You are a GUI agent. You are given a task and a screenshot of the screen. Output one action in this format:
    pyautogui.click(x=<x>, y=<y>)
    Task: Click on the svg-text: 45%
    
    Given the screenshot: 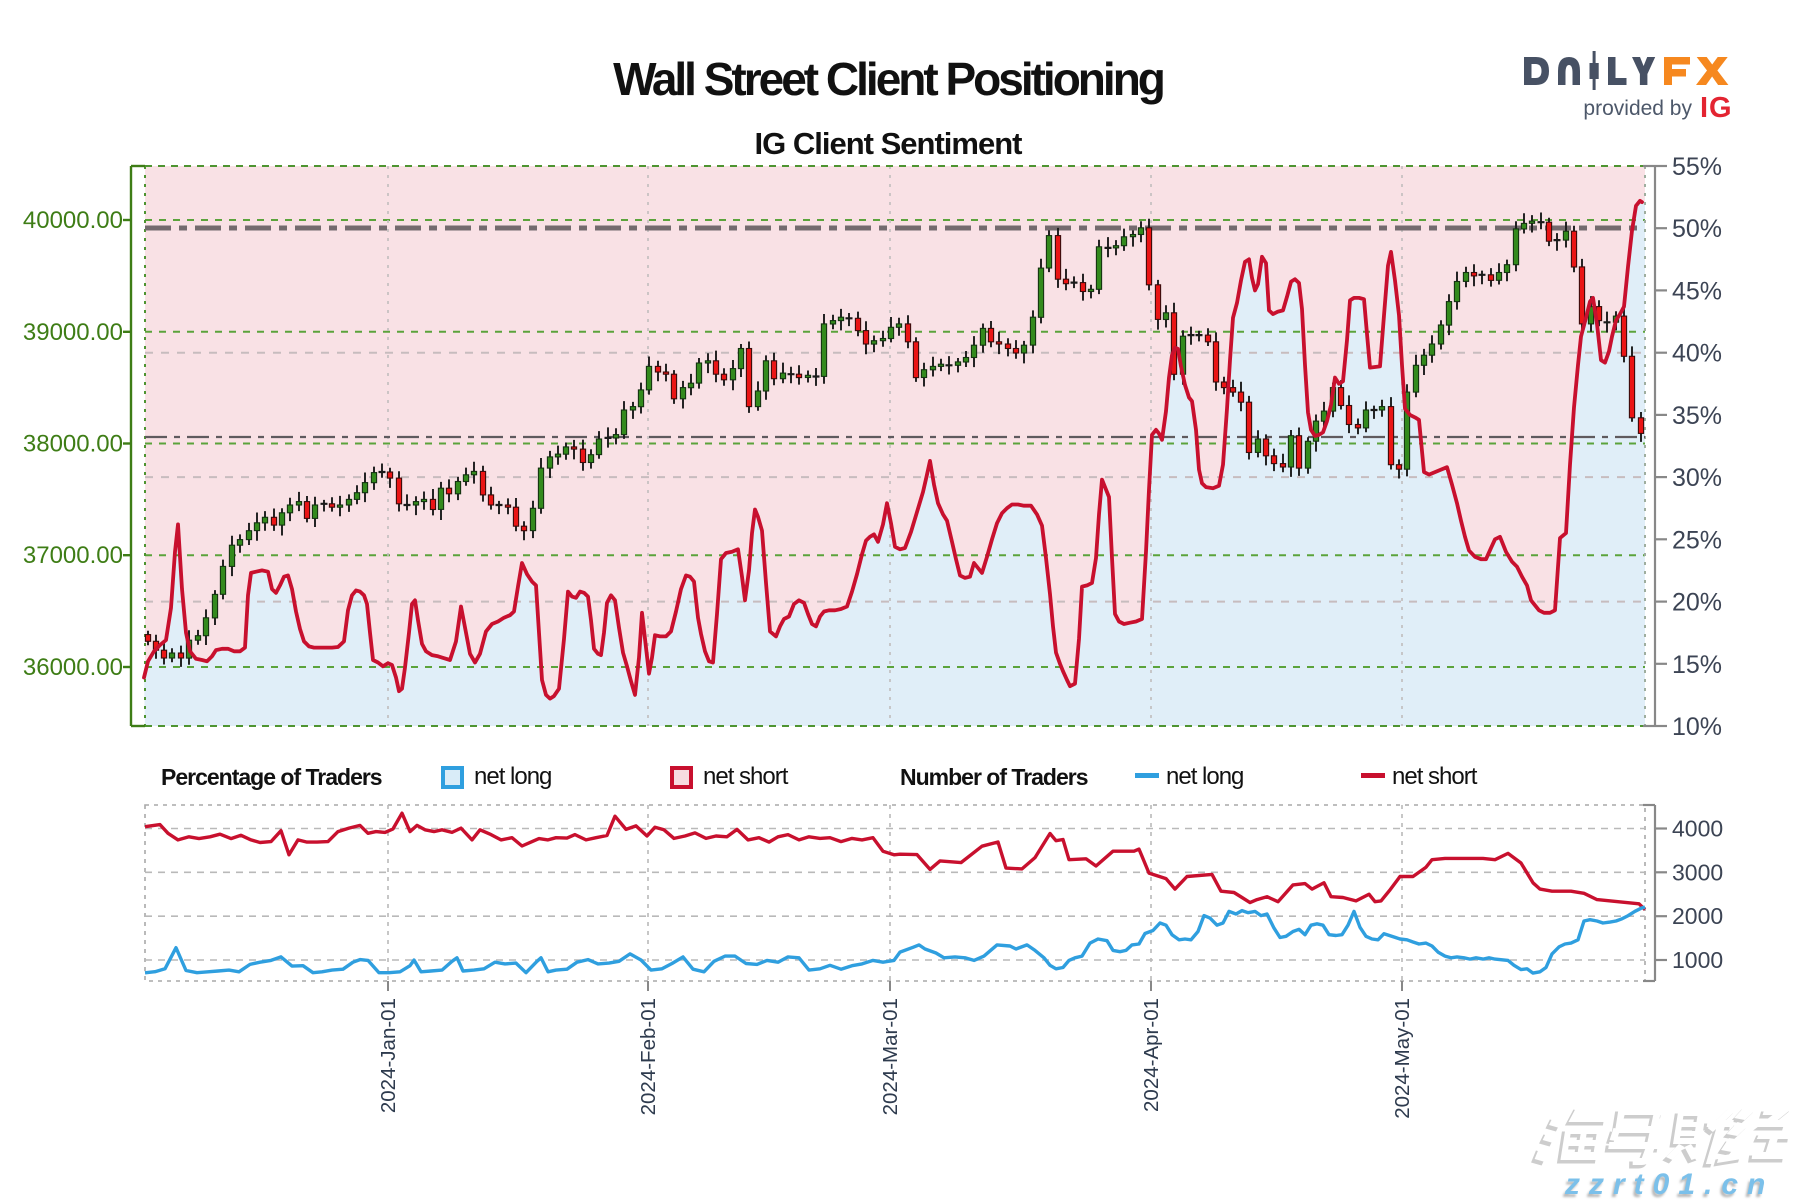 What is the action you would take?
    pyautogui.click(x=1697, y=291)
    